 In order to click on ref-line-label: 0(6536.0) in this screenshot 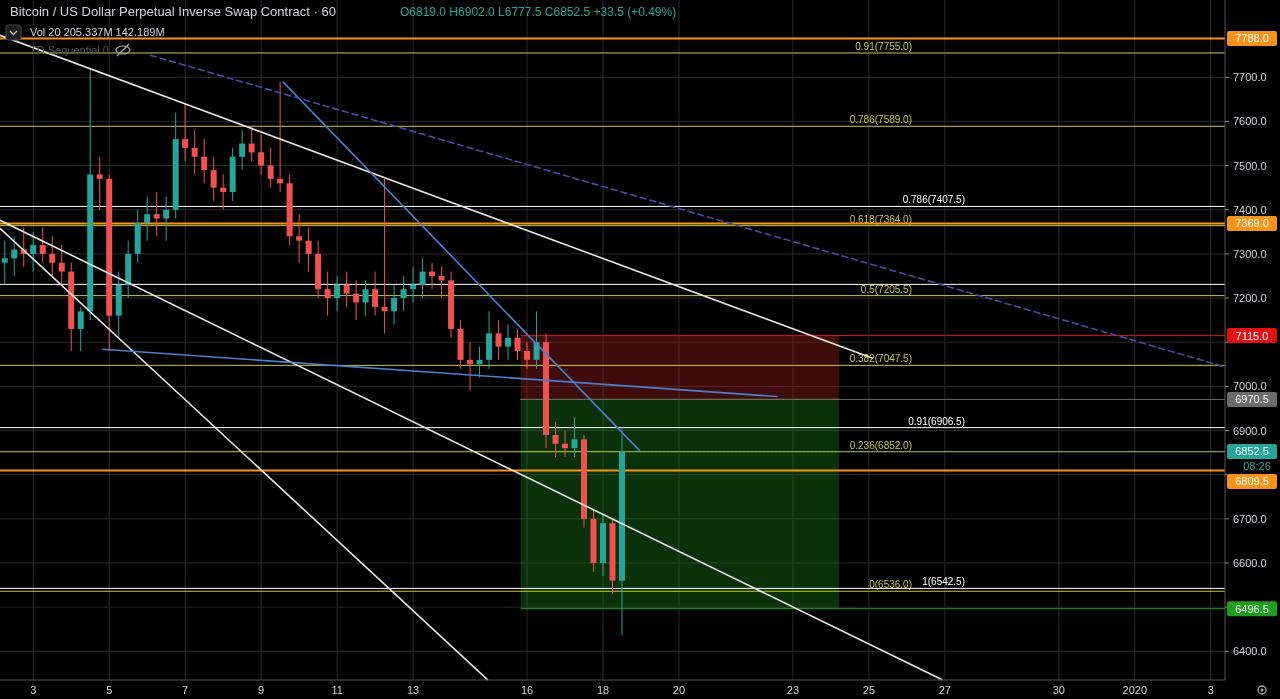, I will do `click(890, 585)`.